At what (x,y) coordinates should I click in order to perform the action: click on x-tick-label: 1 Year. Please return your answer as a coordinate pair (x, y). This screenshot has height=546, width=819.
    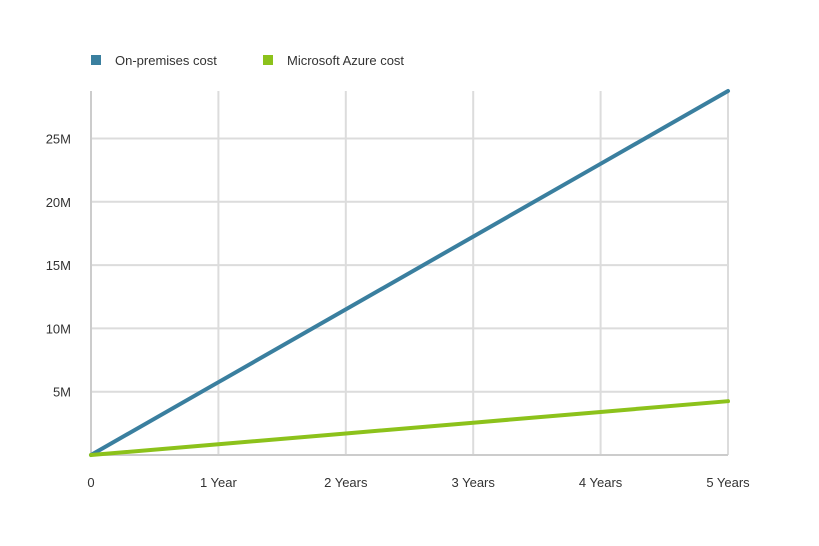
    Looking at the image, I should click on (219, 482).